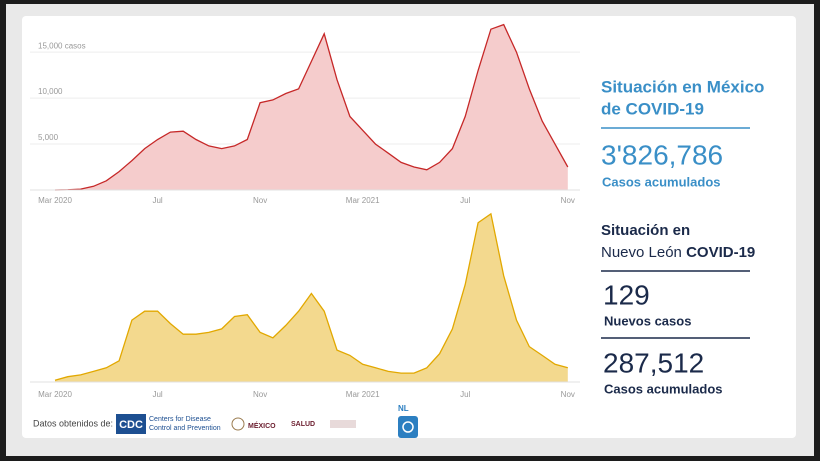 This screenshot has width=820, height=461. What do you see at coordinates (262, 425) in the screenshot?
I see `gob-logo: MÉXICO` at bounding box center [262, 425].